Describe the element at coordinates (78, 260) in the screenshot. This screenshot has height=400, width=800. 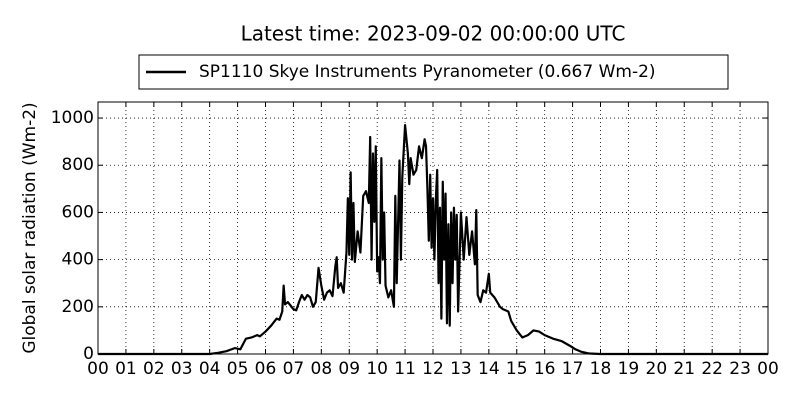
I see `y-tick-label: 400` at that location.